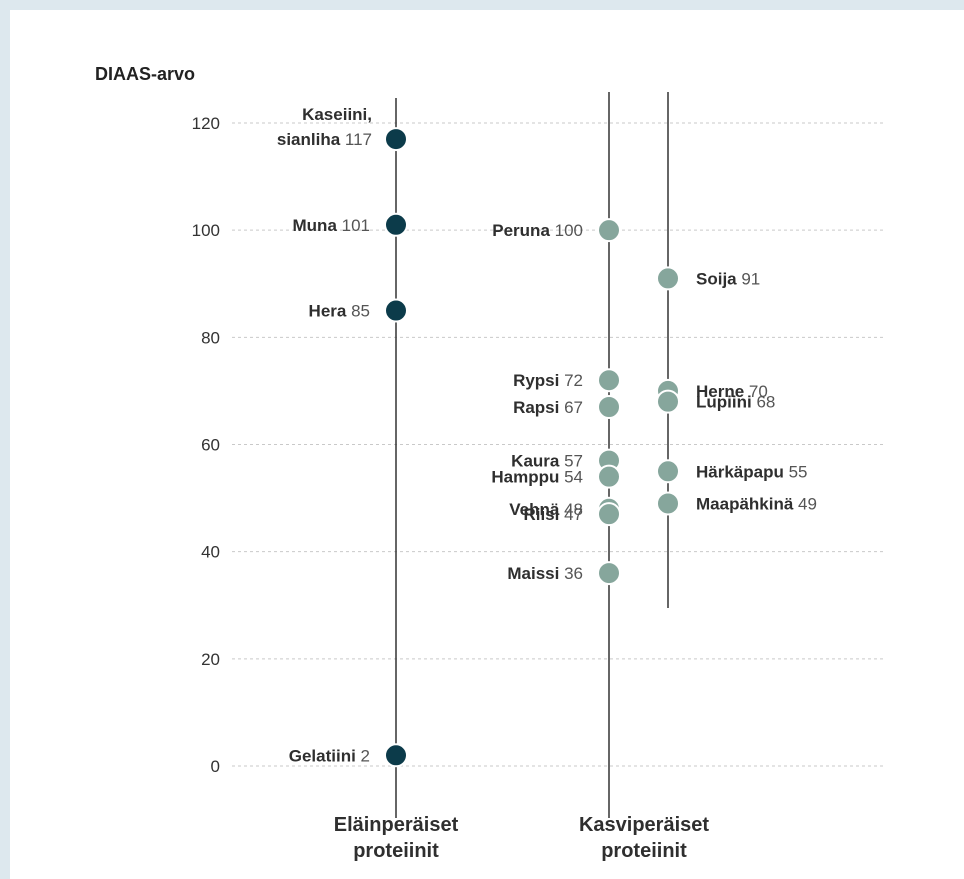  What do you see at coordinates (206, 123) in the screenshot?
I see `y-tick-label: 120` at bounding box center [206, 123].